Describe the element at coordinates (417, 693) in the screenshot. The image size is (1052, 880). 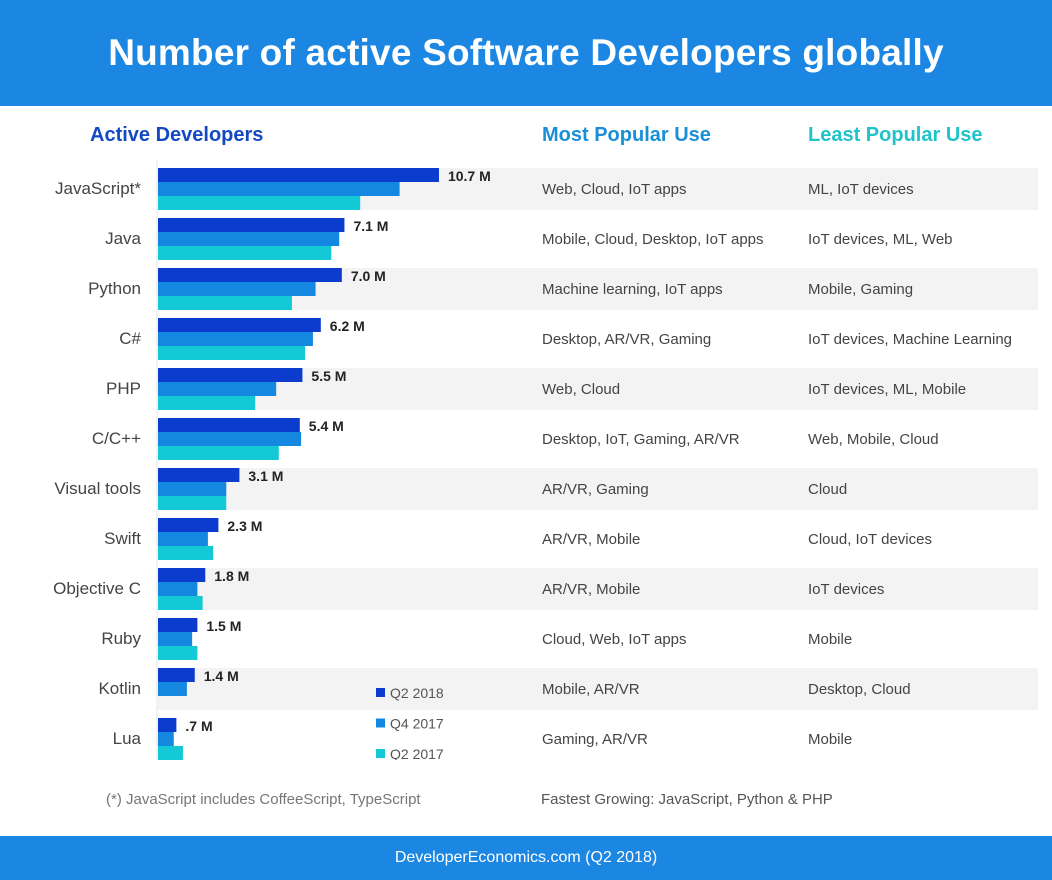
I see `legend-label: Q2 2018` at that location.